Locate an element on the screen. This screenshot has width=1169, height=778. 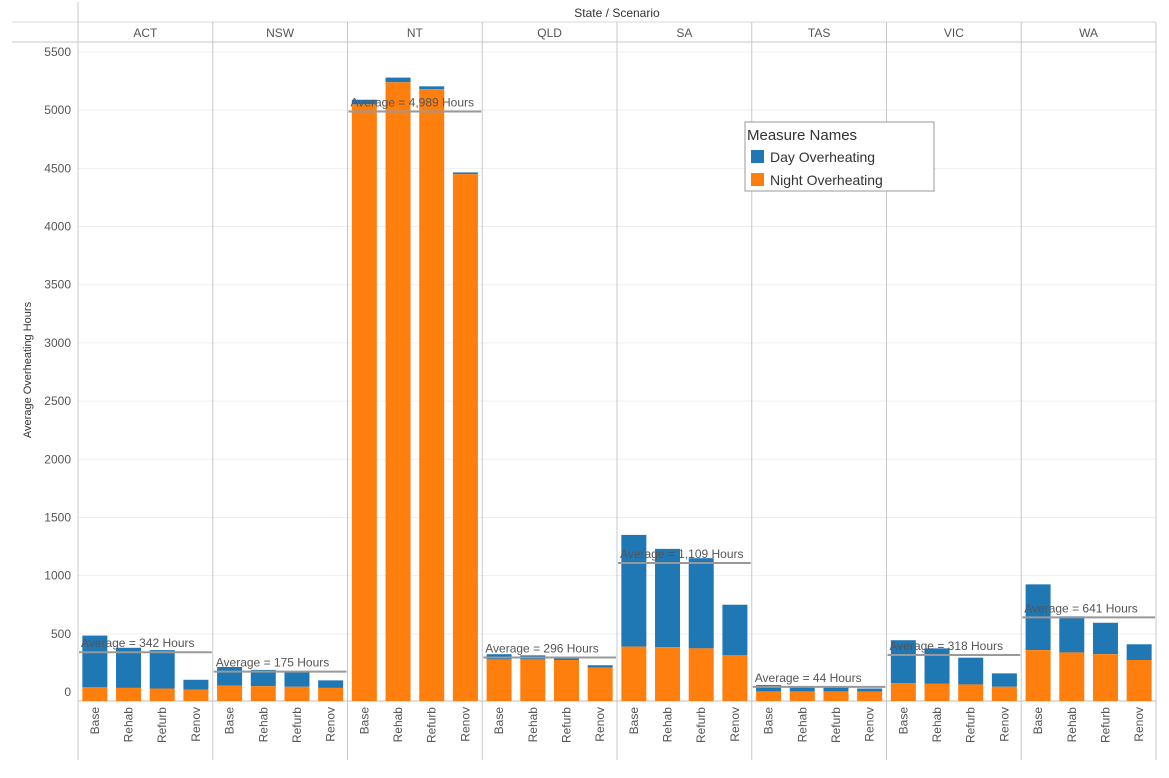
average-label: Average = 4,989 Hours is located at coordinates (413, 102).